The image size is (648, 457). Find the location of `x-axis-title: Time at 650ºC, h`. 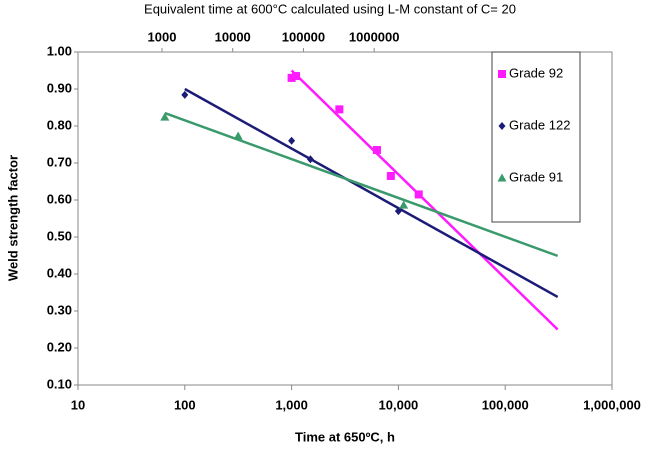

x-axis-title: Time at 650ºC, h is located at coordinates (345, 436).